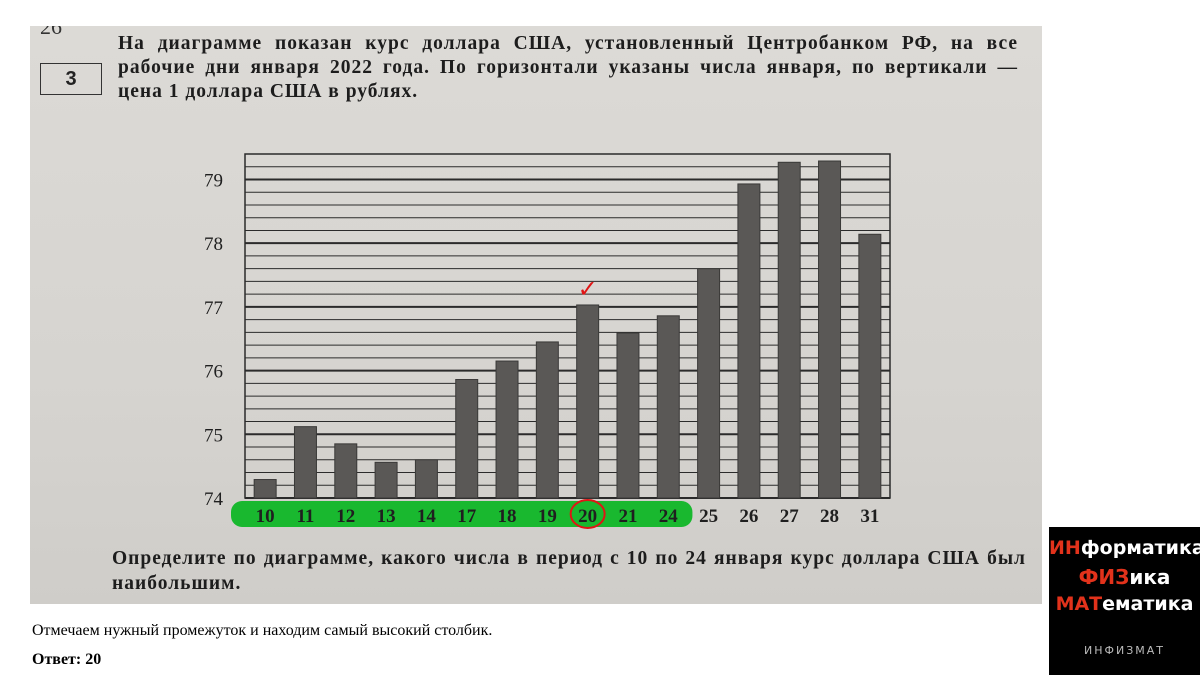 This screenshot has height=675, width=1200. I want to click on answer-circle, so click(587, 514).